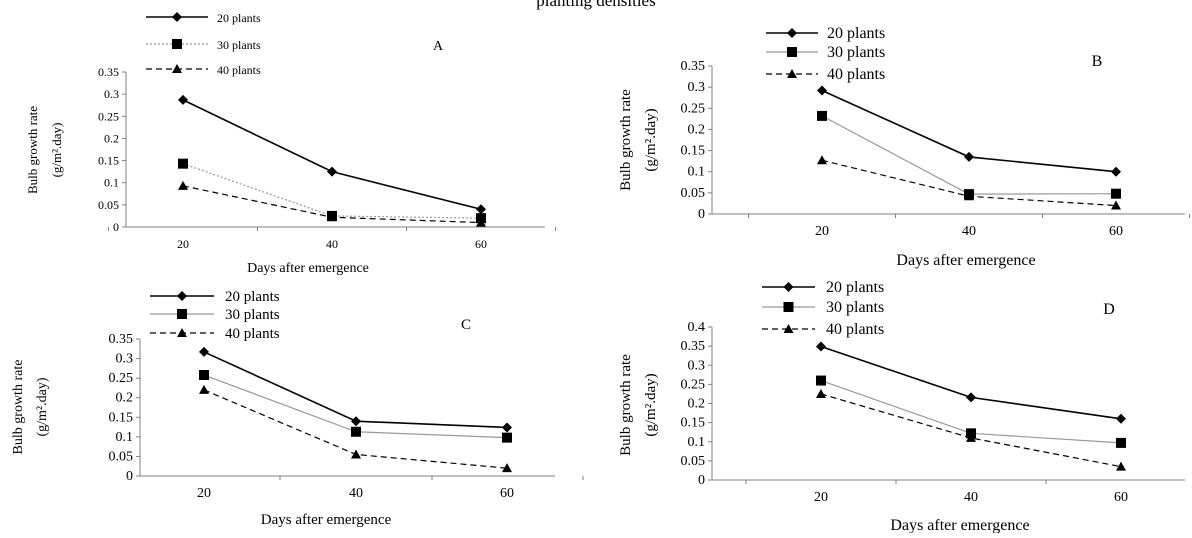  What do you see at coordinates (1097, 61) in the screenshot?
I see `panel-label: B` at bounding box center [1097, 61].